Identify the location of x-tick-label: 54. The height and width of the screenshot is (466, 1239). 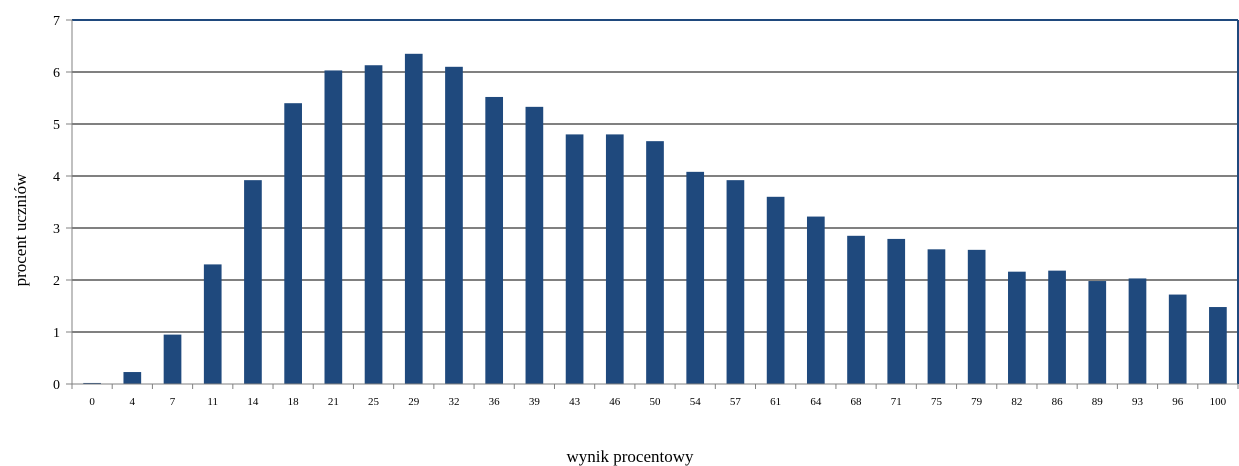
(696, 402).